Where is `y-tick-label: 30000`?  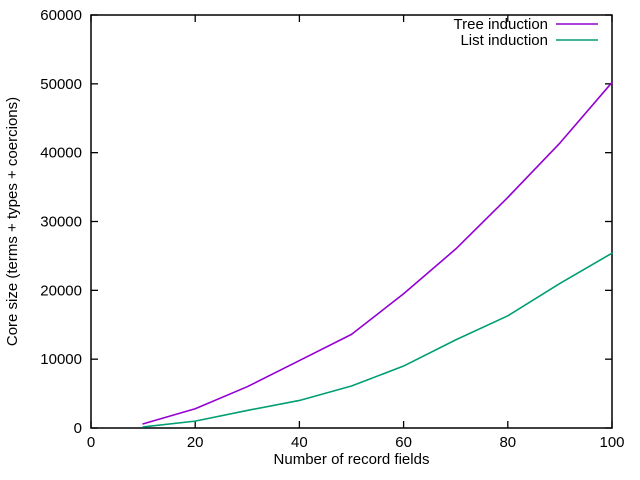
y-tick-label: 30000 is located at coordinates (61, 222).